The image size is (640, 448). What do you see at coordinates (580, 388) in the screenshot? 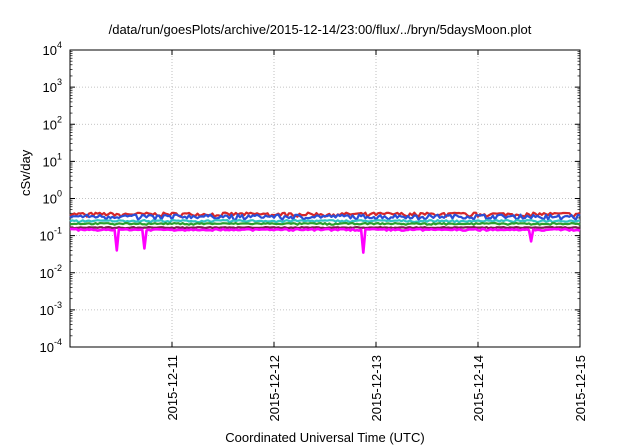
I see `x-tick-label: 2015-12-15` at bounding box center [580, 388].